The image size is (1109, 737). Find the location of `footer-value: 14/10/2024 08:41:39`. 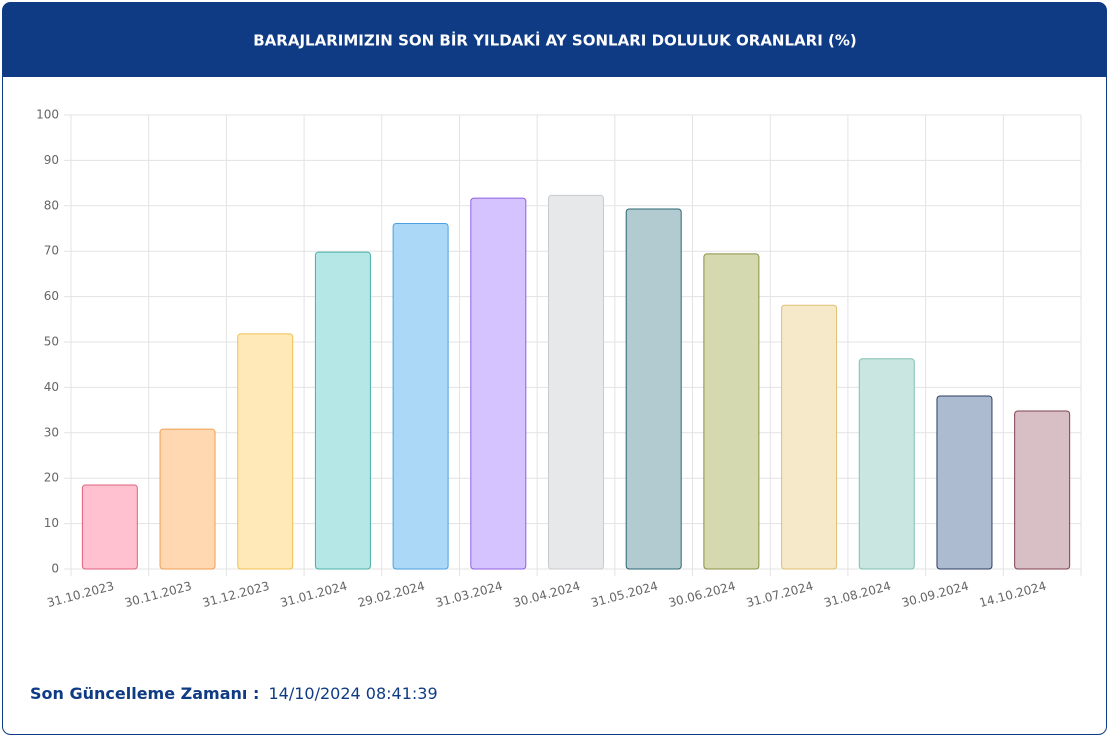

footer-value: 14/10/2024 08:41:39 is located at coordinates (352, 693).